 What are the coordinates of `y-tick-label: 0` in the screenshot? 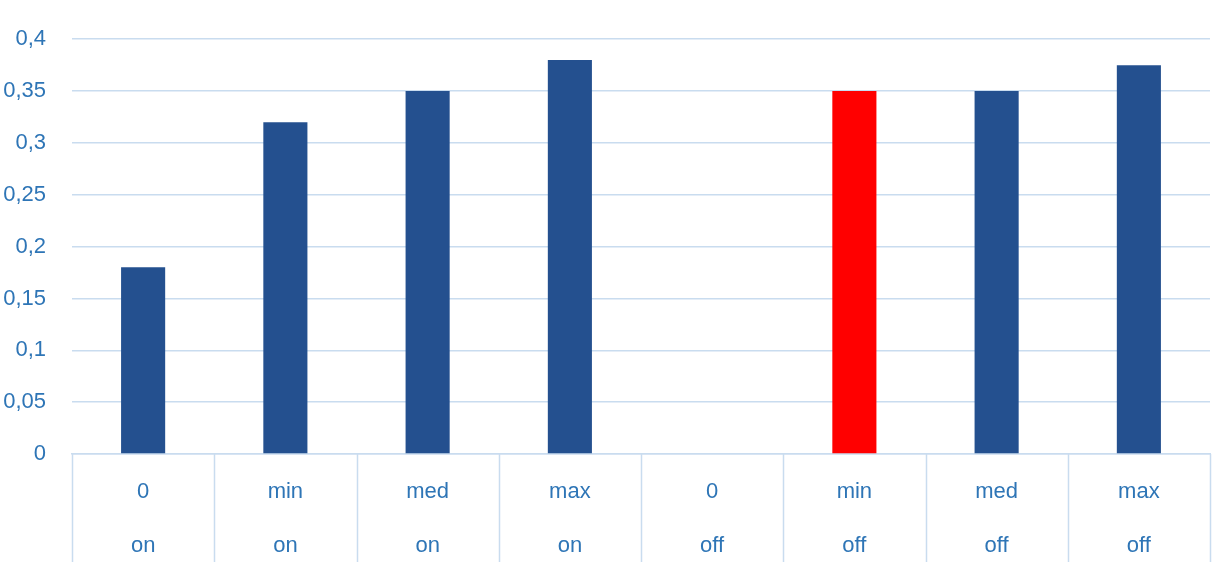 It's located at (39, 453).